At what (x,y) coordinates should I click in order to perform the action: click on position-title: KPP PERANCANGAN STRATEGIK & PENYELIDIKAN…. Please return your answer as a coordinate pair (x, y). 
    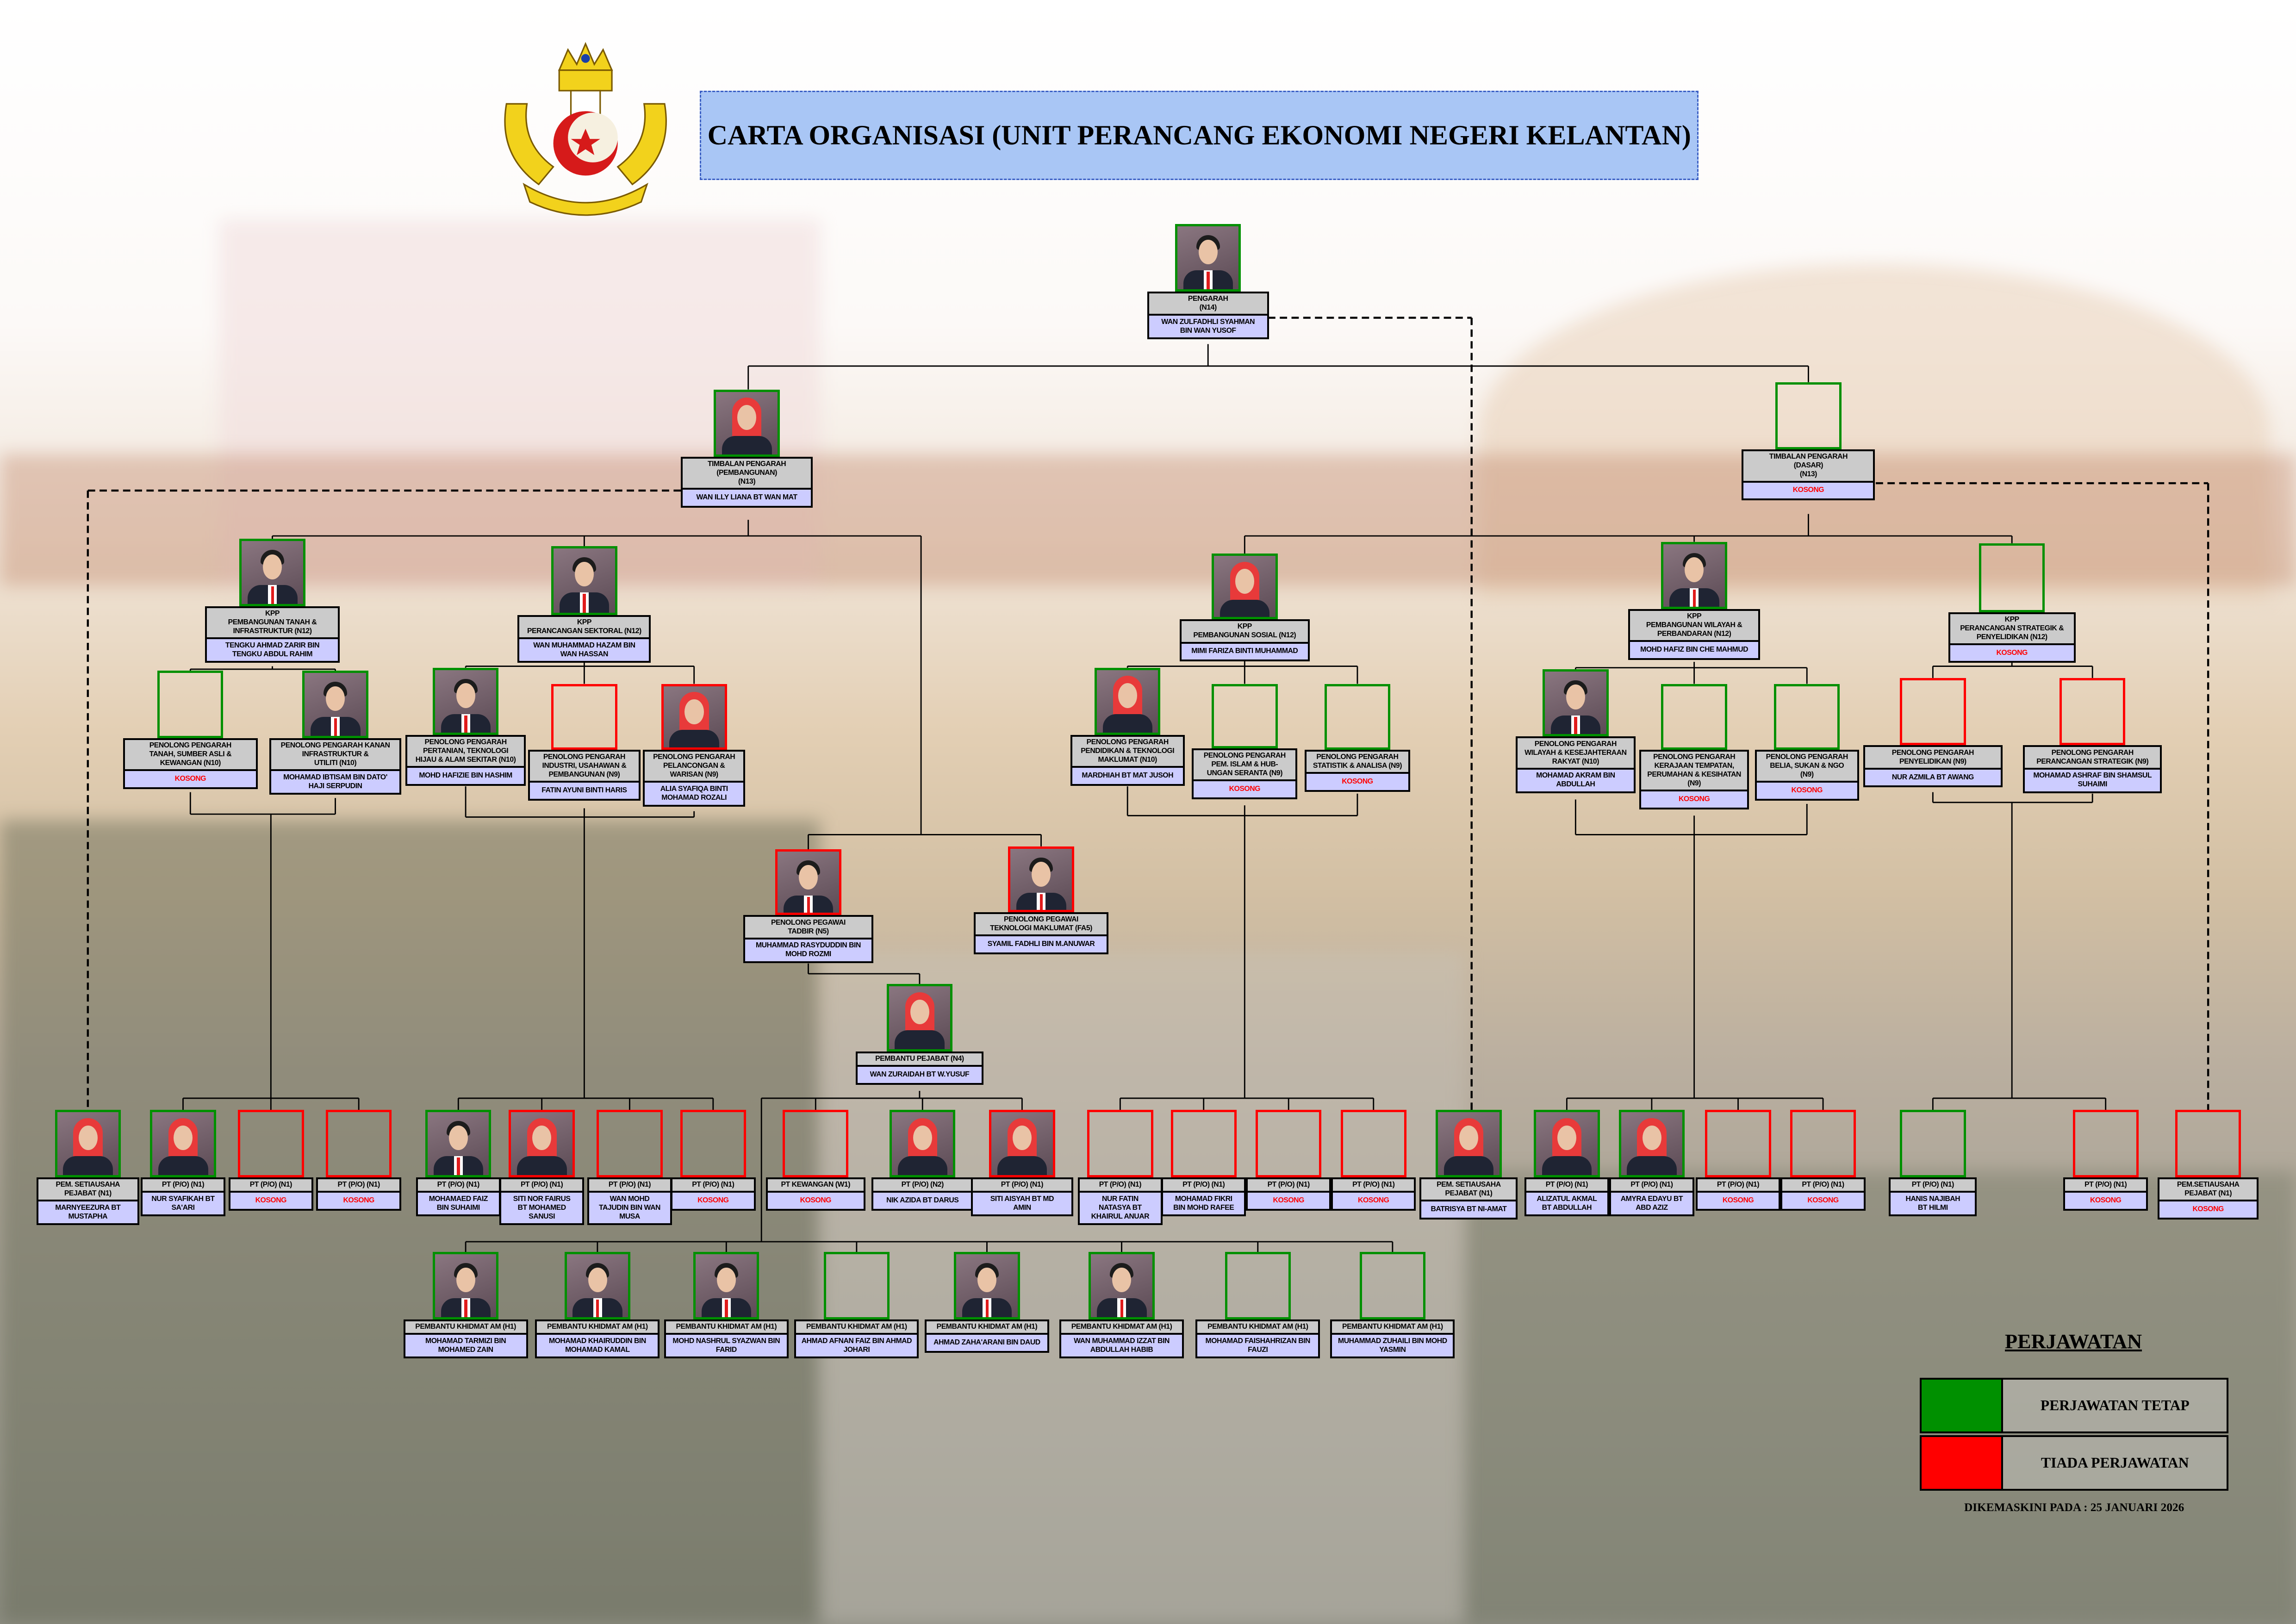
    Looking at the image, I should click on (2012, 629).